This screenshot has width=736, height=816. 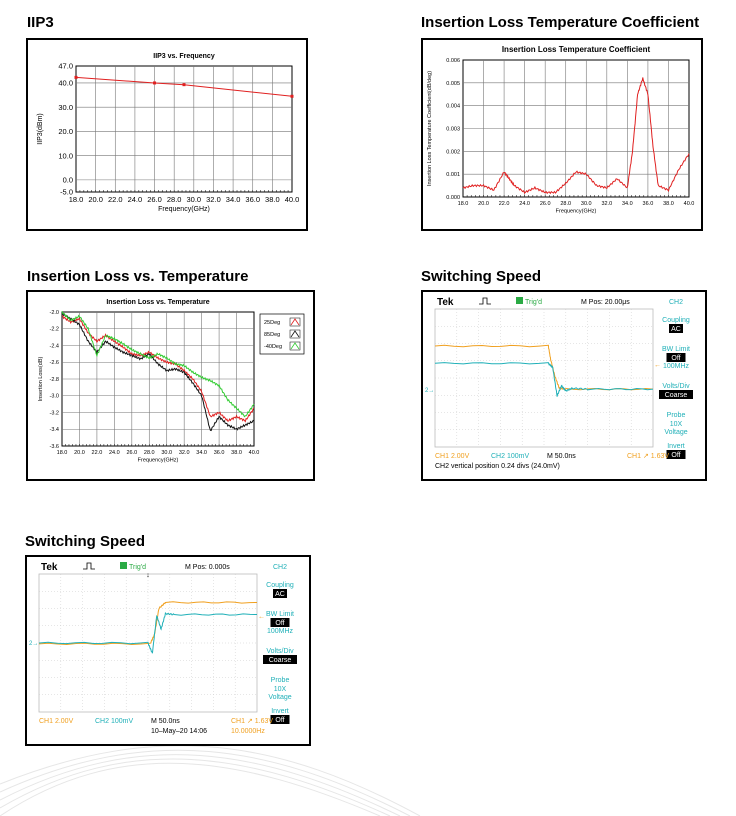 What do you see at coordinates (54, 346) in the screenshot?
I see `y-tick-label: -2.4` at bounding box center [54, 346].